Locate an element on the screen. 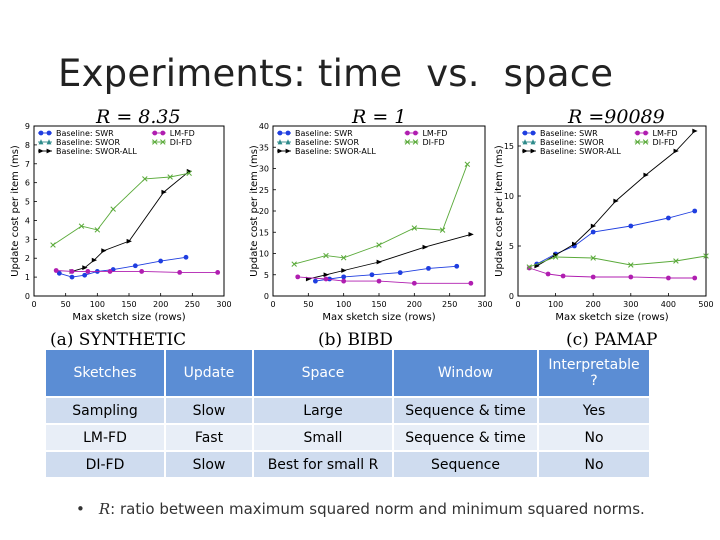 Image resolution: width=720 pixels, height=540 pixels. legend-entry: Baseline: SWR is located at coordinates (315, 133).